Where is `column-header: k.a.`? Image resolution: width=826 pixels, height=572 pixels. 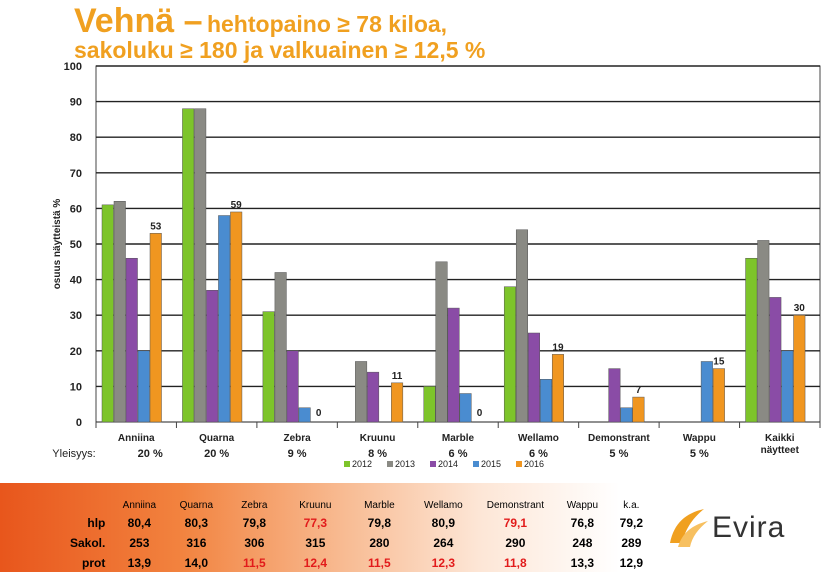 column-header: k.a. is located at coordinates (631, 505).